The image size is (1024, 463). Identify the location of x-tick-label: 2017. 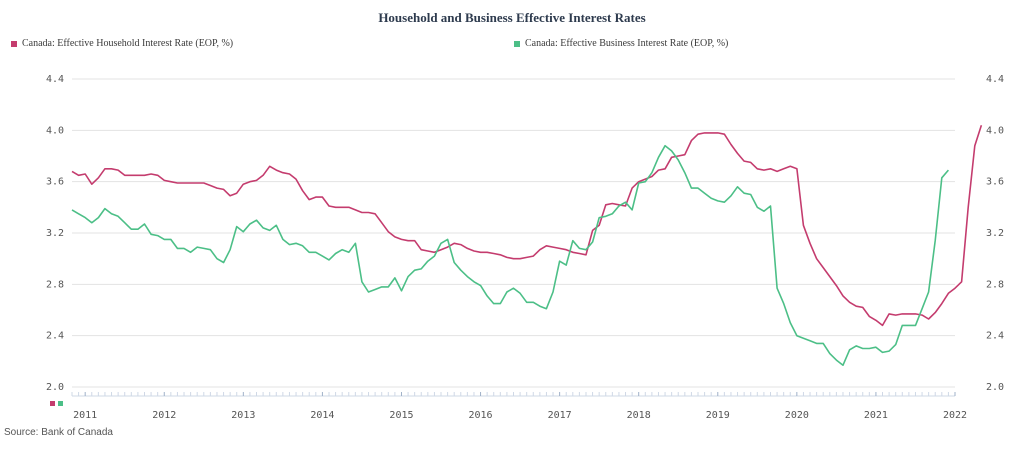
(560, 415).